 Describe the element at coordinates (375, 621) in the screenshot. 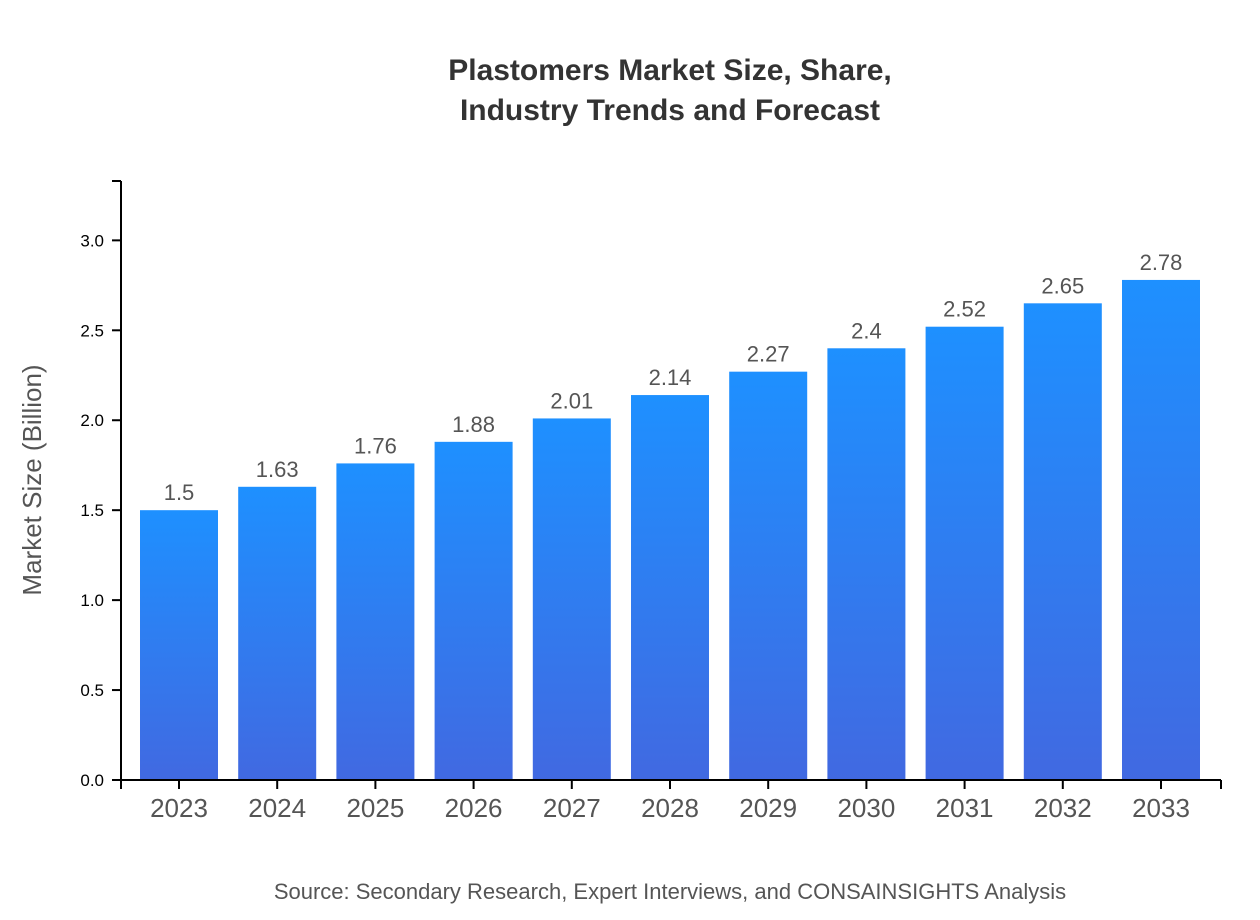

I see `bar-2025` at that location.